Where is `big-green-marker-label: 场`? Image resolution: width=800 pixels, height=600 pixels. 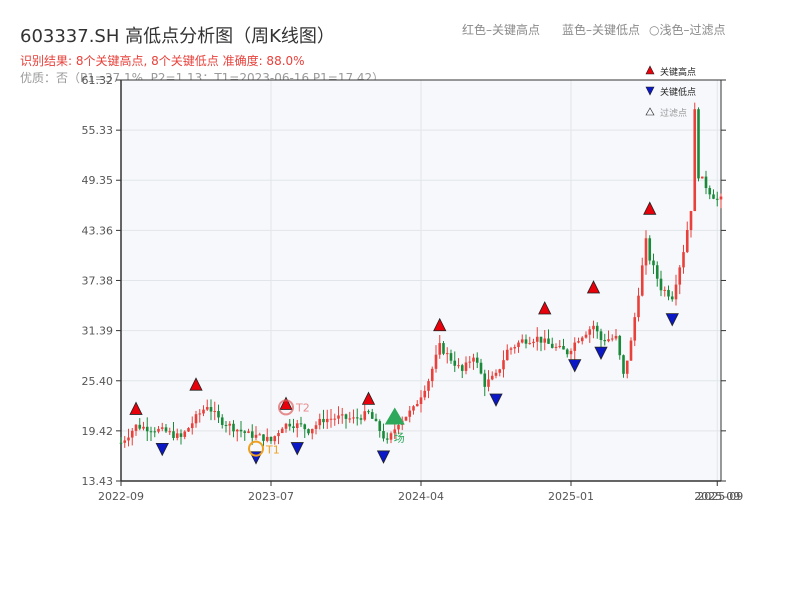 big-green-marker-label: 场 is located at coordinates (399, 437).